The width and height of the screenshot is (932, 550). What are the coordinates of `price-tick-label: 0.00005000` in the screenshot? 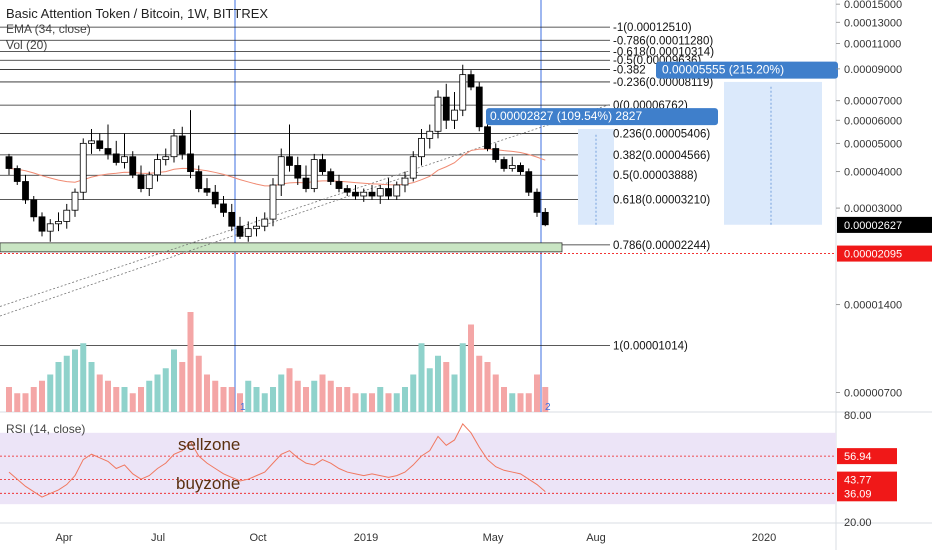 It's located at (873, 144).